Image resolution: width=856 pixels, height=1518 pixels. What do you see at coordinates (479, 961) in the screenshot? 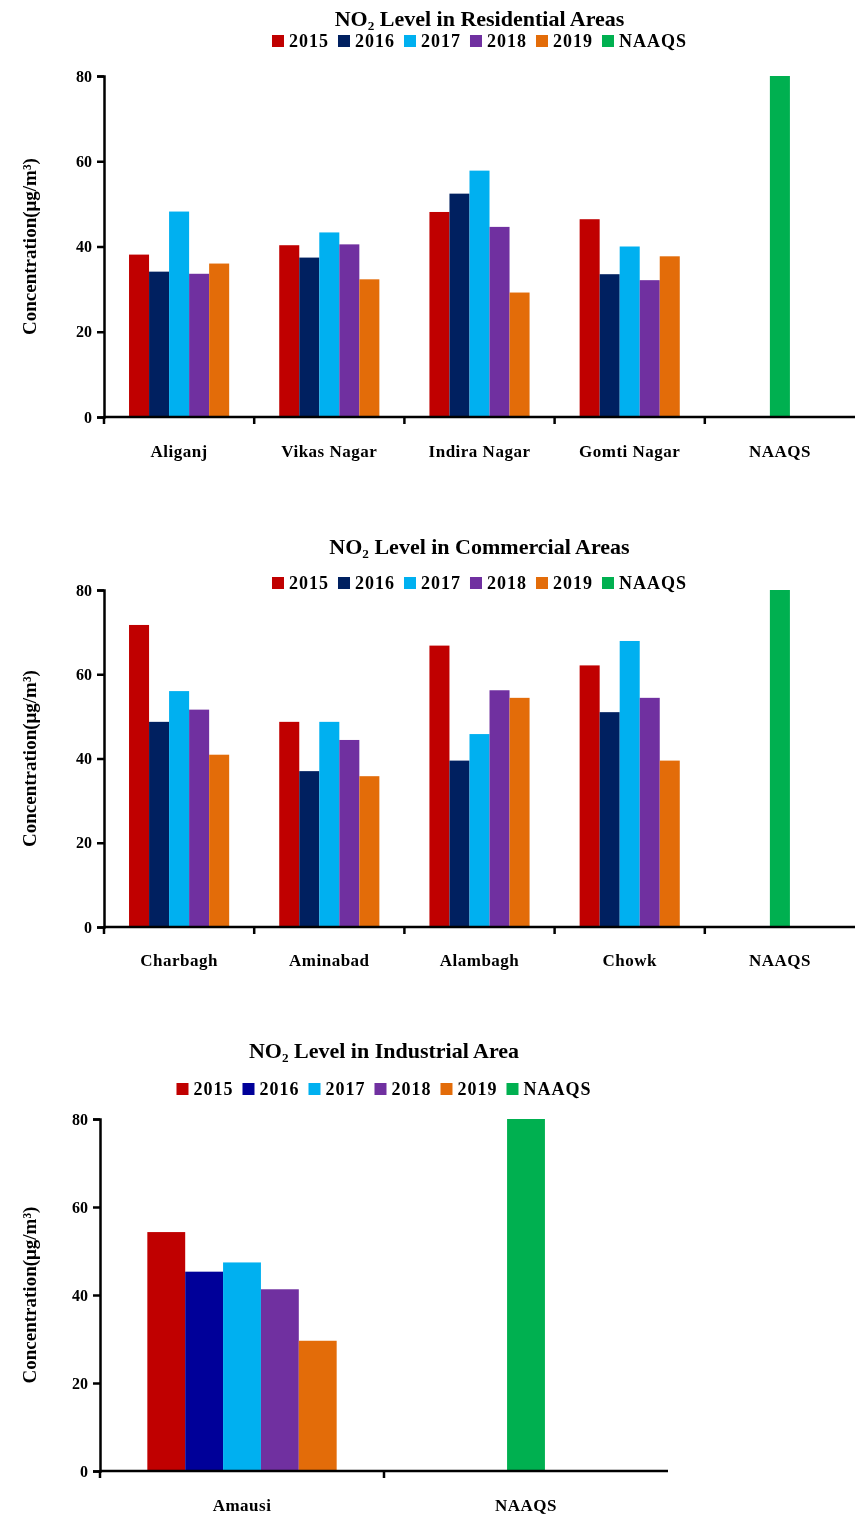
I see `x-tick-label: Alambagh` at bounding box center [479, 961].